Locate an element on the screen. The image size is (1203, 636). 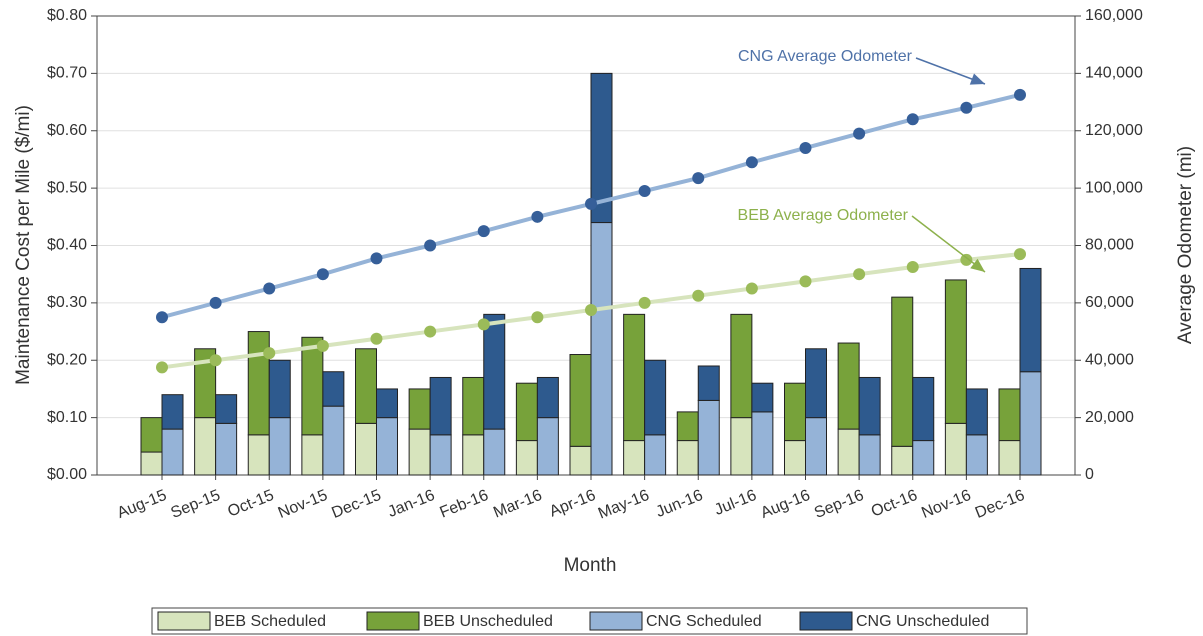
y-tick-label: $0.70 is located at coordinates (67, 73).